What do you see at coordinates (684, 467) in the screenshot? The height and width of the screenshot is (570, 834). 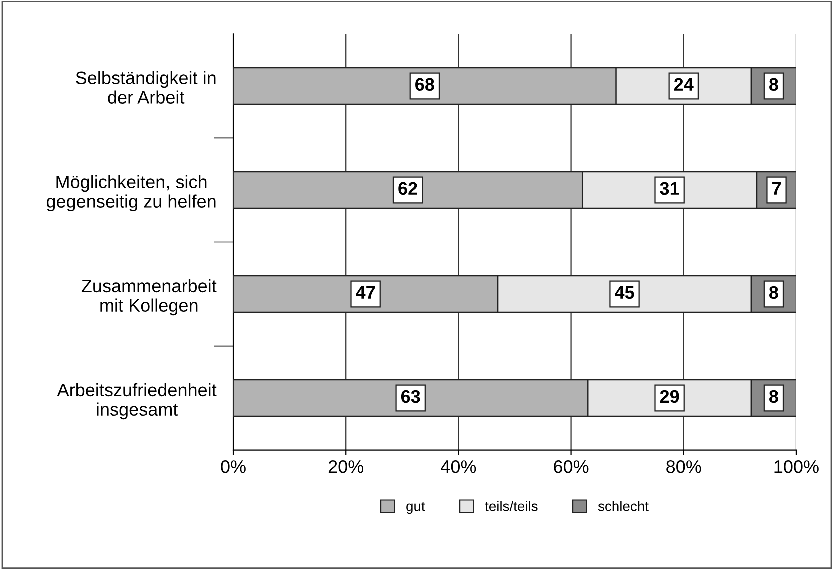 I see `x-tick-label: 80%` at bounding box center [684, 467].